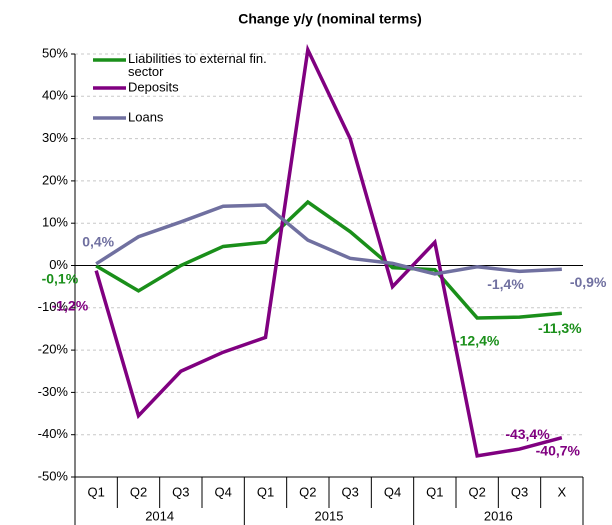 The height and width of the screenshot is (525, 612). Describe the element at coordinates (197, 65) in the screenshot. I see `legend-label: Liabilities to external fin. sector` at that location.